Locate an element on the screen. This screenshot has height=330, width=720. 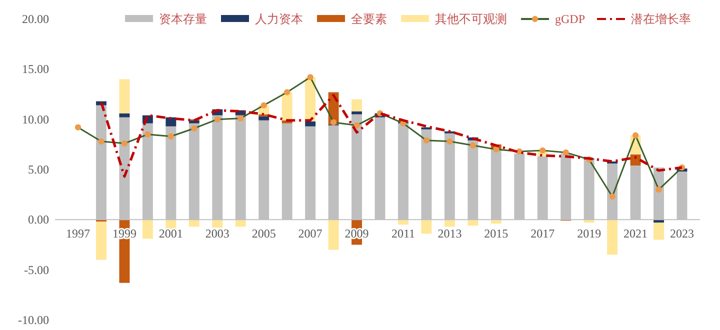
x-tick-label: 1997 is located at coordinates (78, 233).